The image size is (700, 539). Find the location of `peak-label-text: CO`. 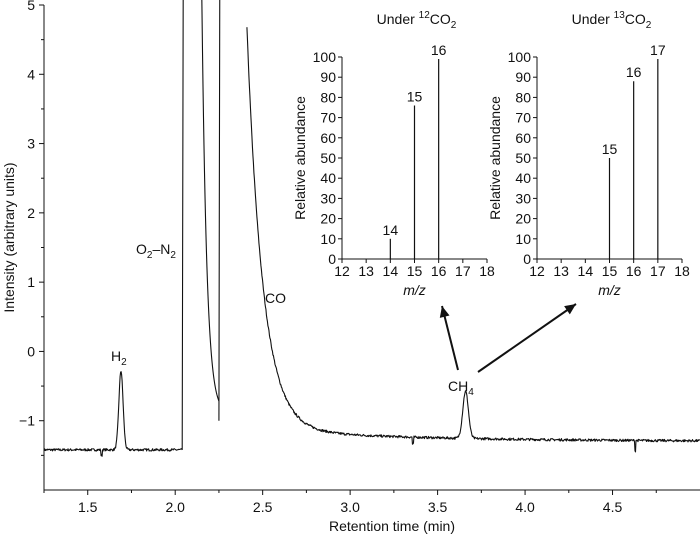

peak-label-text: CO is located at coordinates (275, 298).